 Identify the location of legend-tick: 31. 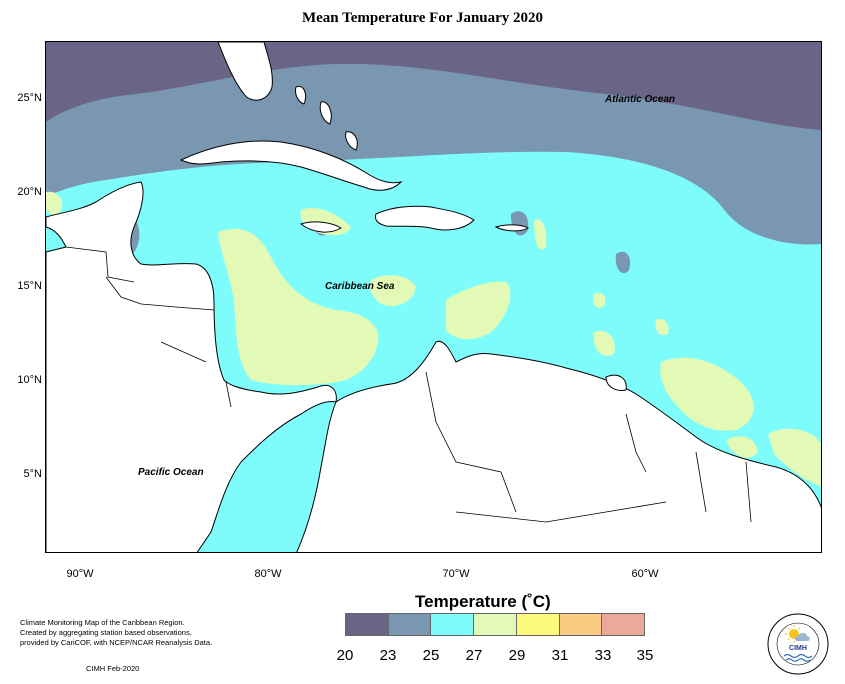
(560, 655).